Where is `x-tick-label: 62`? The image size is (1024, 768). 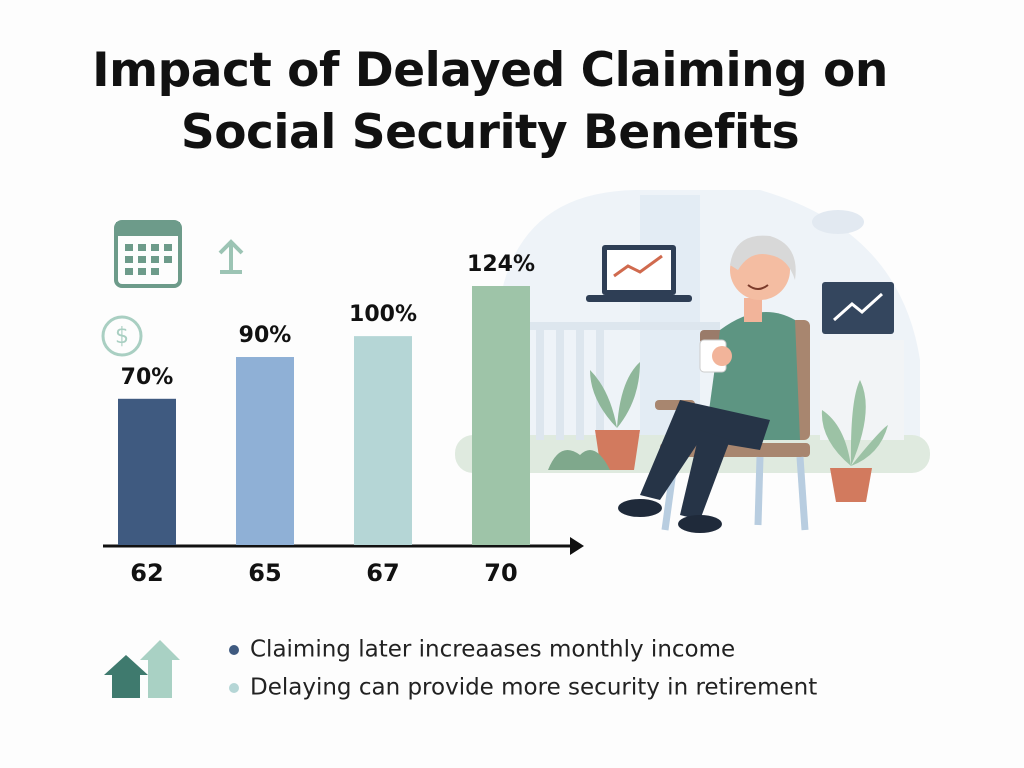
x-tick-label: 62 is located at coordinates (146, 573).